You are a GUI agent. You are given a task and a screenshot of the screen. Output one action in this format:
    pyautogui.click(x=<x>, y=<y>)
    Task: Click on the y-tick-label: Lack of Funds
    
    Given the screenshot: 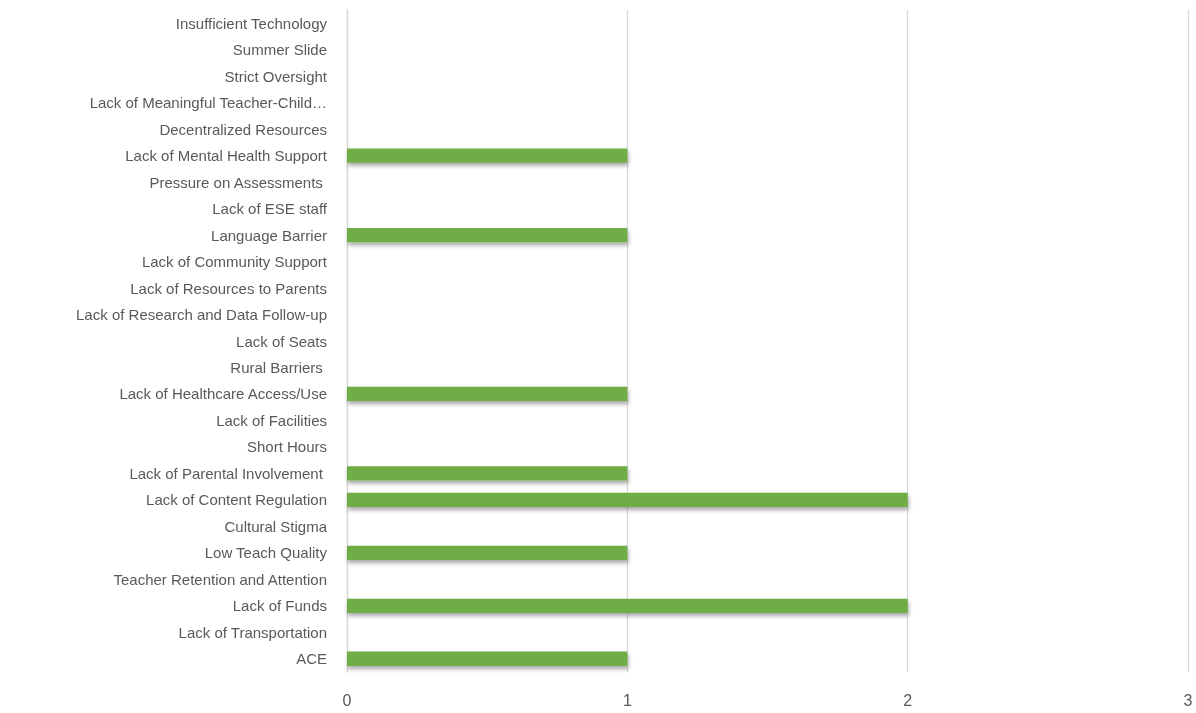 What is the action you would take?
    pyautogui.click(x=279, y=606)
    